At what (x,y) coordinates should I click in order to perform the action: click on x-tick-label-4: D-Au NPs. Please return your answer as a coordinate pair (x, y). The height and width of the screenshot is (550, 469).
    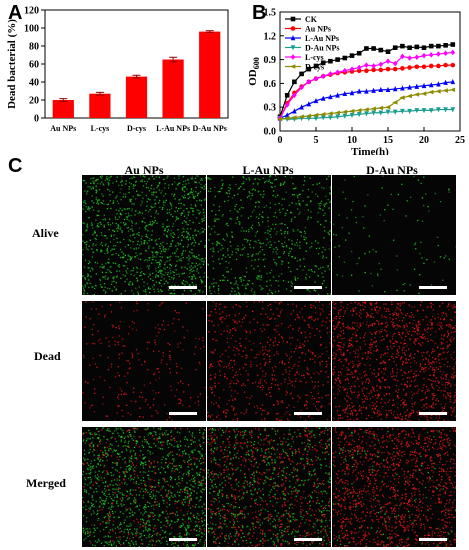
    Looking at the image, I should click on (209, 128).